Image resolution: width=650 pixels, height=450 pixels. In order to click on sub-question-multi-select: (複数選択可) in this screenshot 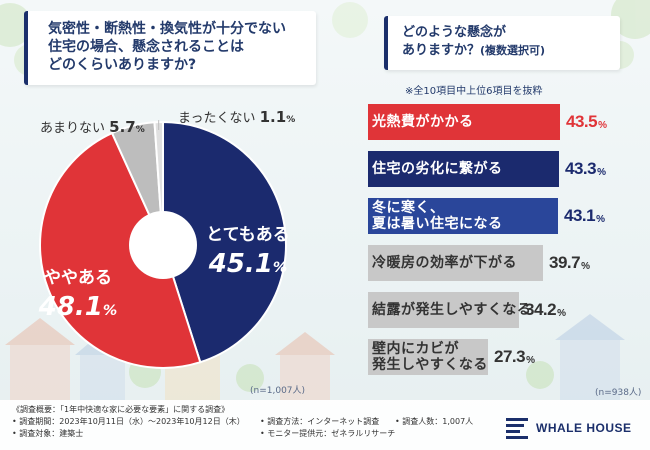, I will do `click(513, 50)`.